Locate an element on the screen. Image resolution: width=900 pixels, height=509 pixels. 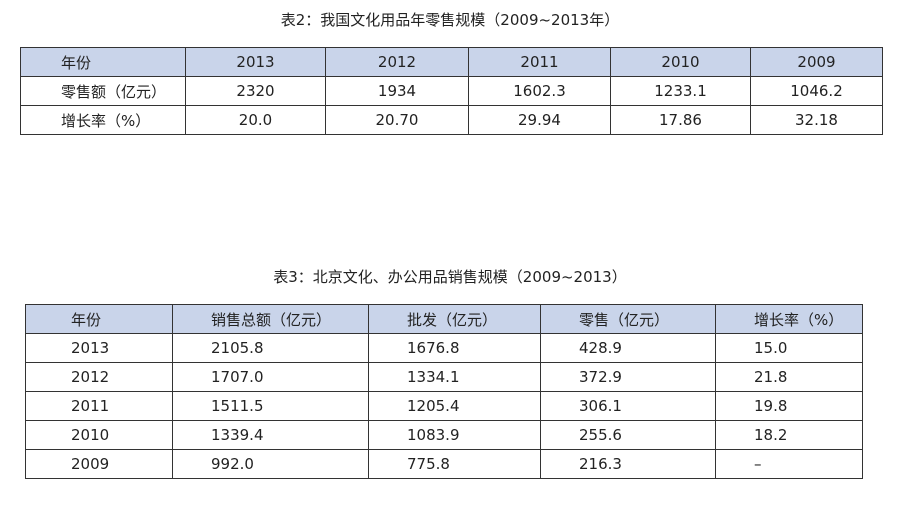
table-row: 增长率（%） 20.0 20.70 29.94 17.86 32.18 is located at coordinates (451, 120).